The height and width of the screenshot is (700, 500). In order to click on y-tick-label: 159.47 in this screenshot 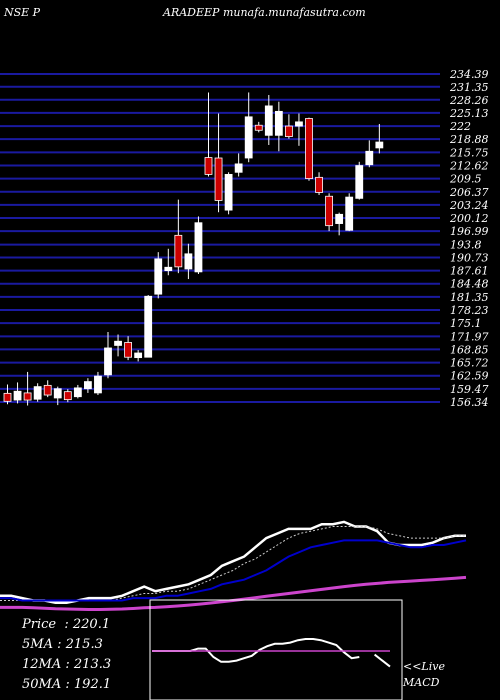, I will do `click(469, 389)`.